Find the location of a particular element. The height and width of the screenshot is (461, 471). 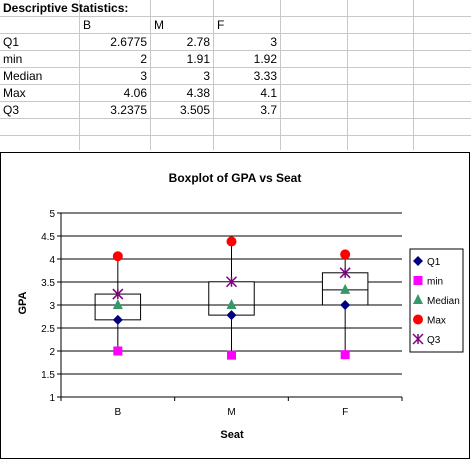

value-cell: 4.1 is located at coordinates (268, 93).